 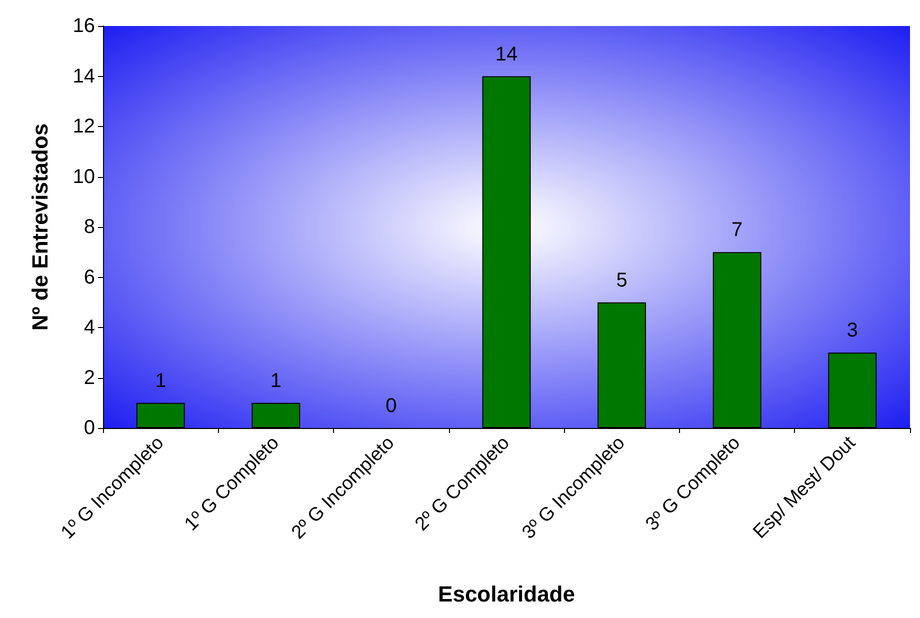 What do you see at coordinates (89, 227) in the screenshot?
I see `y-tick-label: 8` at bounding box center [89, 227].